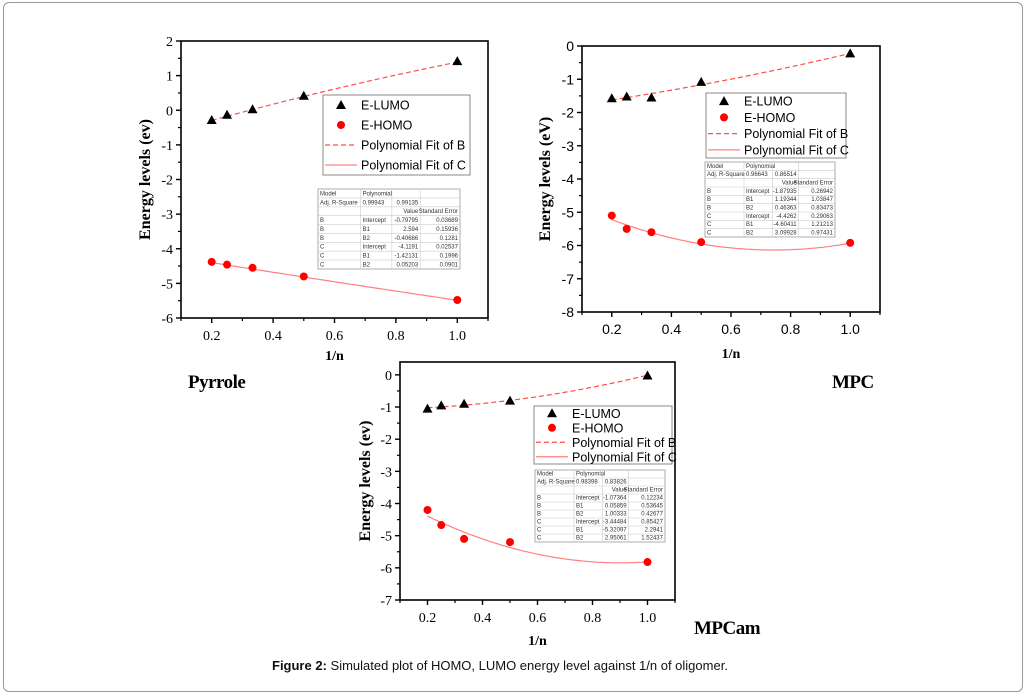  What do you see at coordinates (334, 356) in the screenshot?
I see `x-axis-label: 1/n` at bounding box center [334, 356].